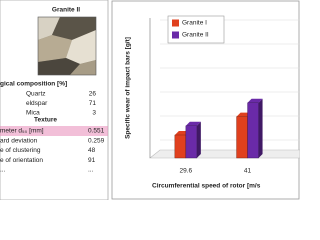 The height and width of the screenshot is (240, 320). What do you see at coordinates (92, 160) in the screenshot?
I see `row-value: 91` at bounding box center [92, 160].